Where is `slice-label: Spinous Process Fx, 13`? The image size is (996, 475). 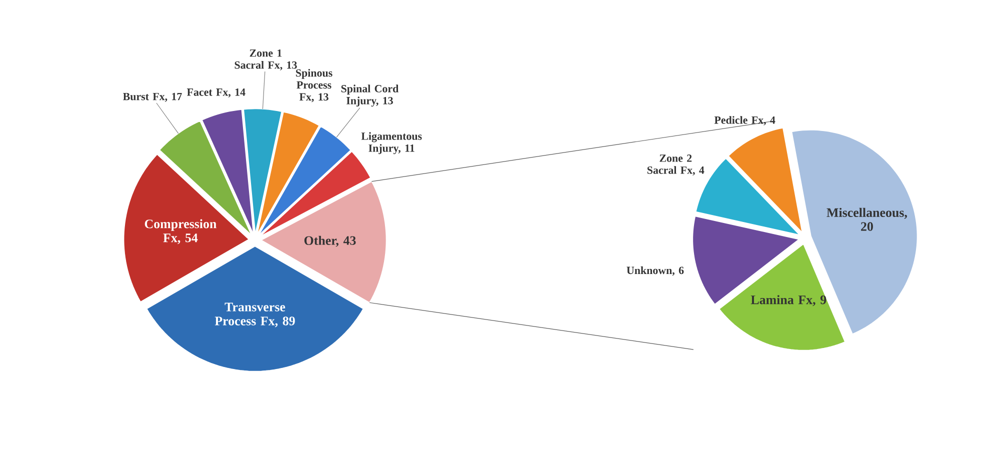 slice-label: Spinous Process Fx, 13 is located at coordinates (314, 85).